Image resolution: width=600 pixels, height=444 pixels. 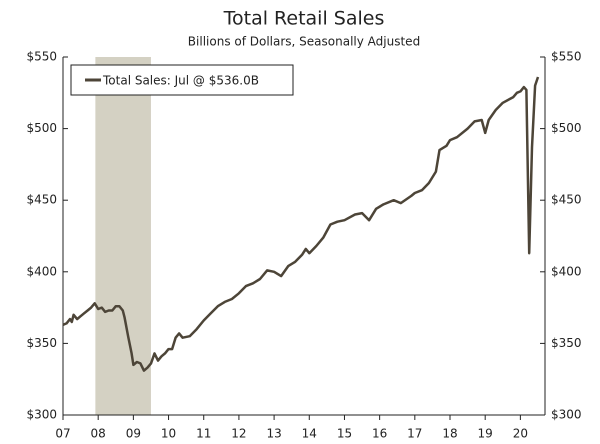 What do you see at coordinates (566, 415) in the screenshot?
I see `y2-tick-label: $300` at bounding box center [566, 415].